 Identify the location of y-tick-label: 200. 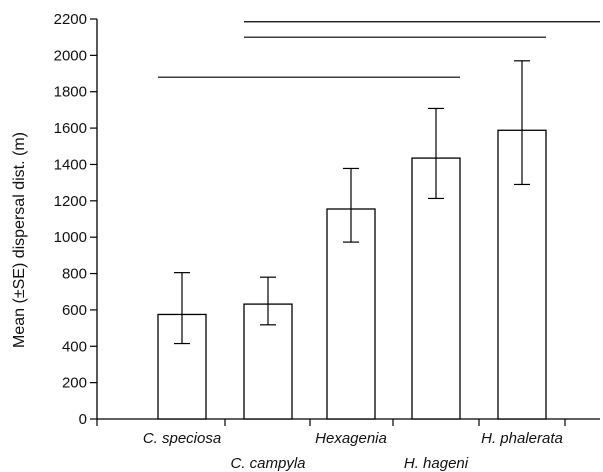
(74, 383).